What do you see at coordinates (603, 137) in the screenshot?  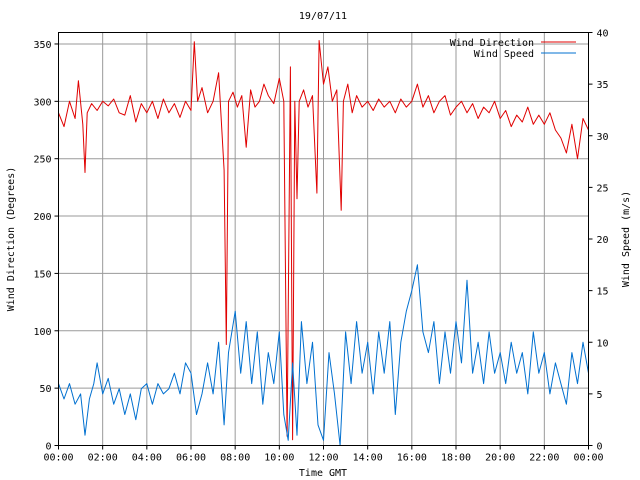 I see `right-y-tick-label: 30` at bounding box center [603, 137].